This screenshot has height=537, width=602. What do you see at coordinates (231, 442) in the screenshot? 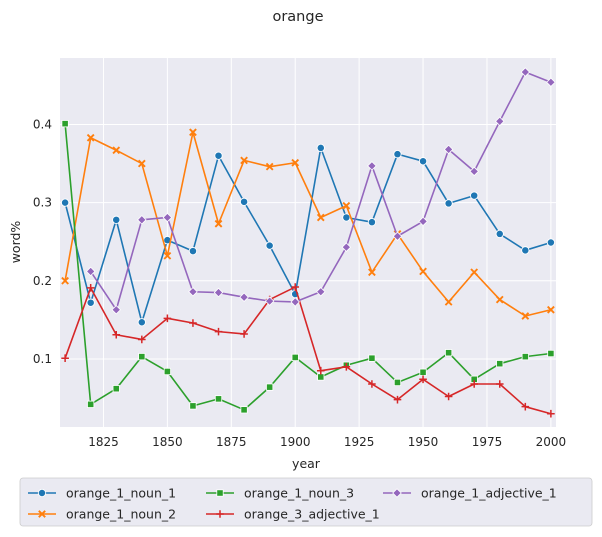
I see `x-tick-label: 1875` at bounding box center [231, 442].